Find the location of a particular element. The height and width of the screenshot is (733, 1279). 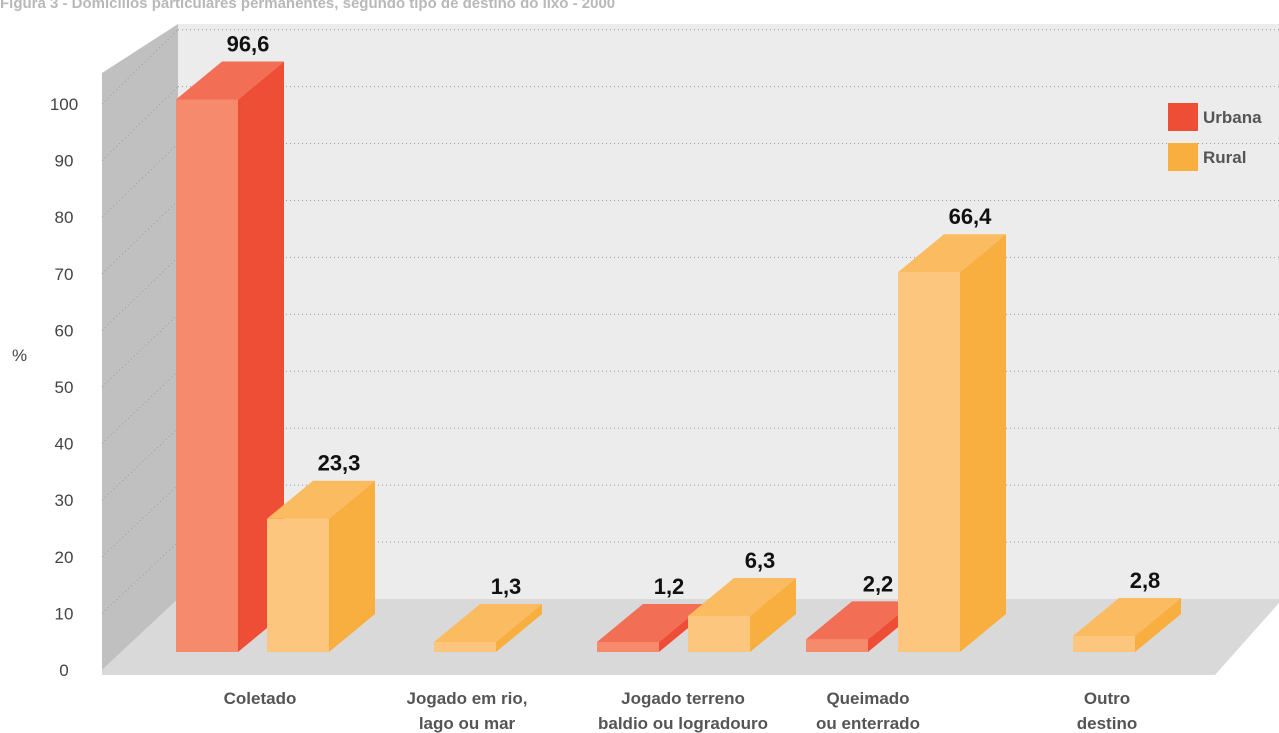

side-wall is located at coordinates (140, 347).